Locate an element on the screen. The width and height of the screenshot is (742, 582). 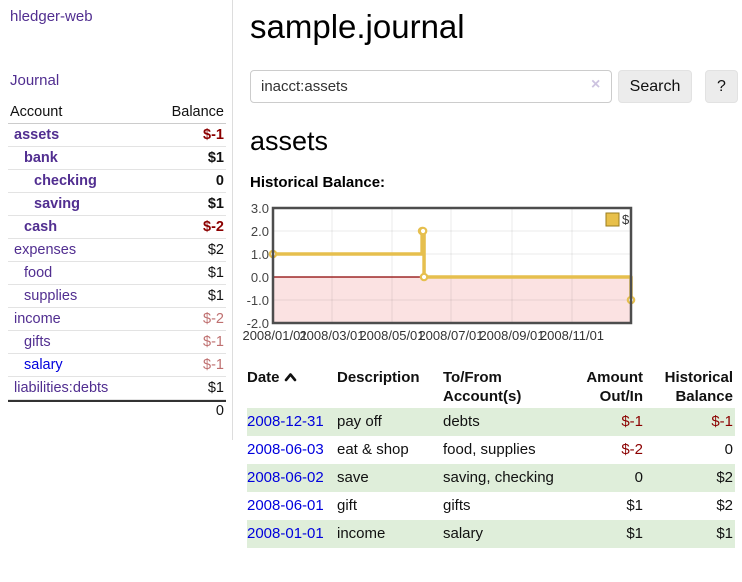
account-row-saving: saving $1 is located at coordinates (117, 204).